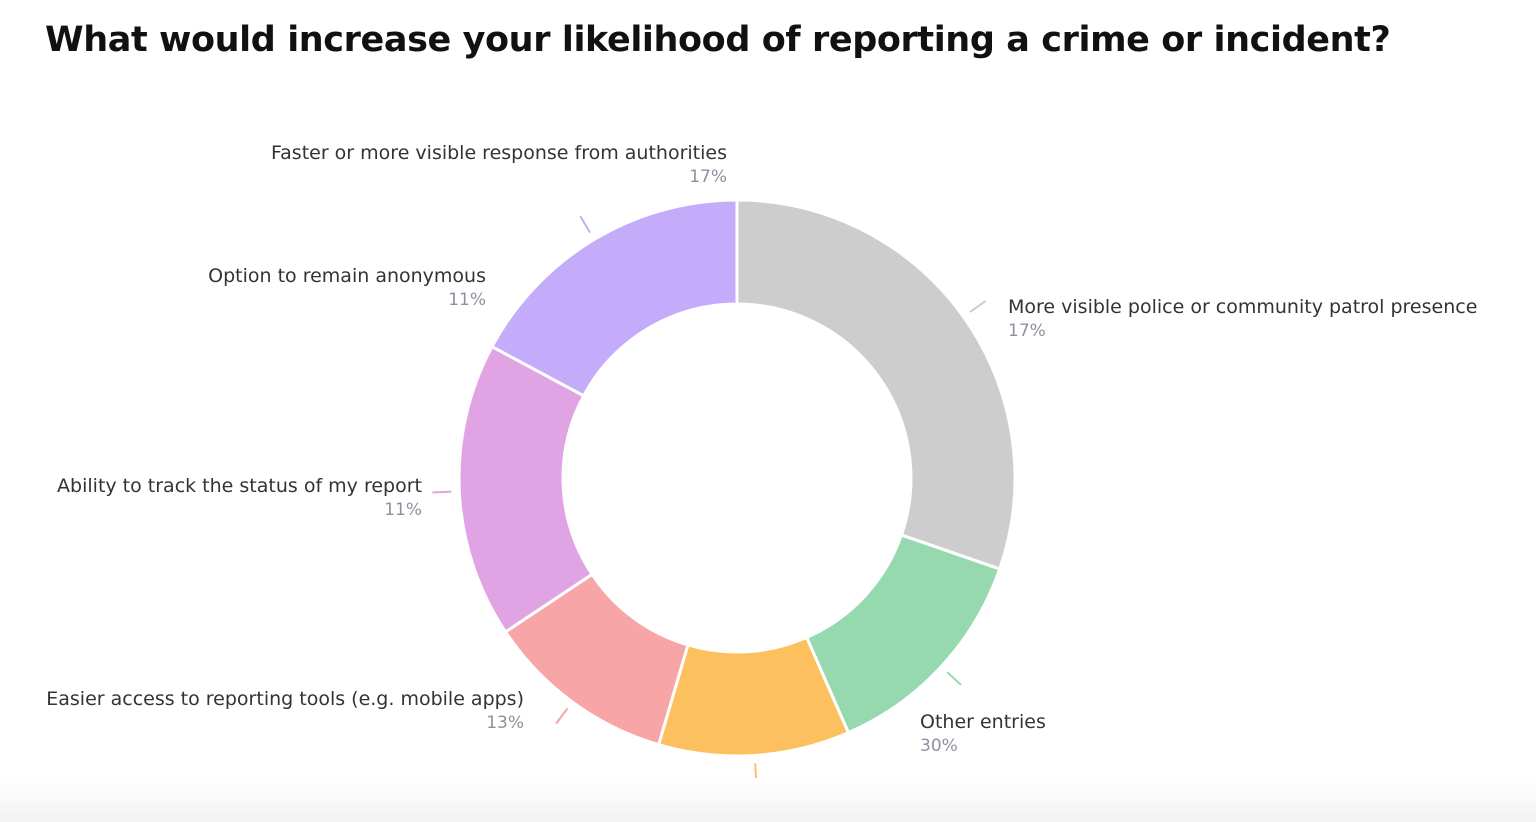  I want to click on bottom-scroll-shadow, so click(768, 800).